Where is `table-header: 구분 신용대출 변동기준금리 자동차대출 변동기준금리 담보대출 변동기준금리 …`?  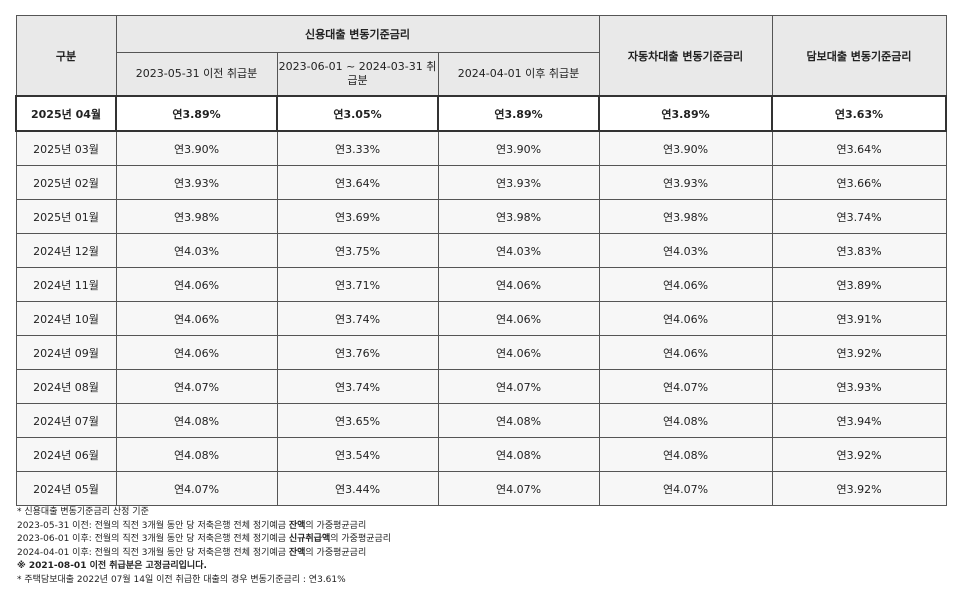
table-header: 구분 신용대출 변동기준금리 자동차대출 변동기준금리 담보대출 변동기준금리 … is located at coordinates (481, 56).